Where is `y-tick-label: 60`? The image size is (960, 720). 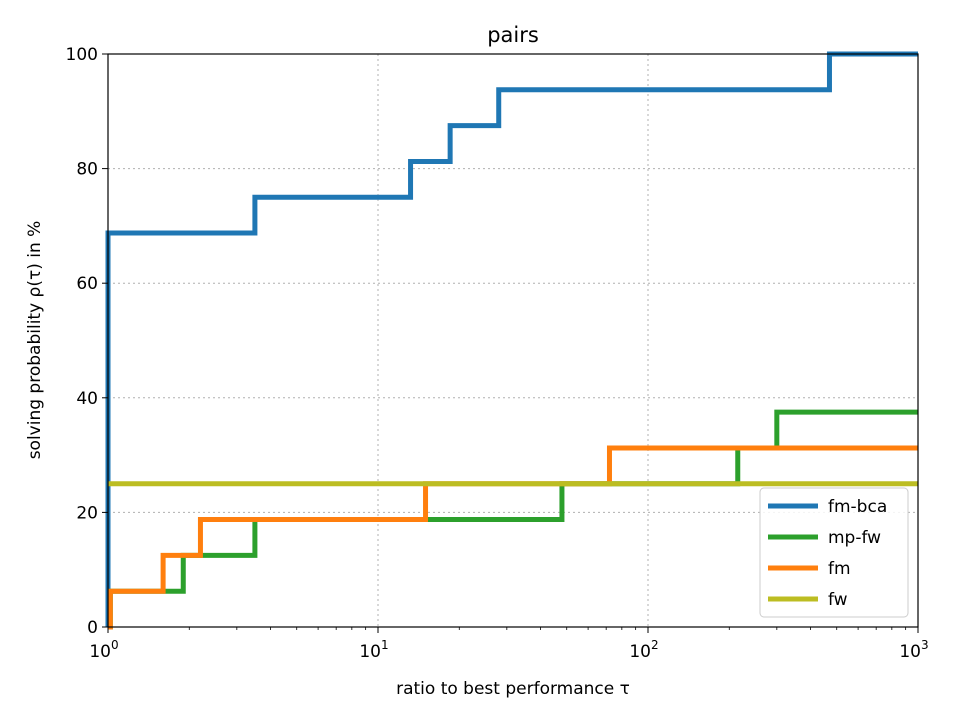 y-tick-label: 60 is located at coordinates (87, 284).